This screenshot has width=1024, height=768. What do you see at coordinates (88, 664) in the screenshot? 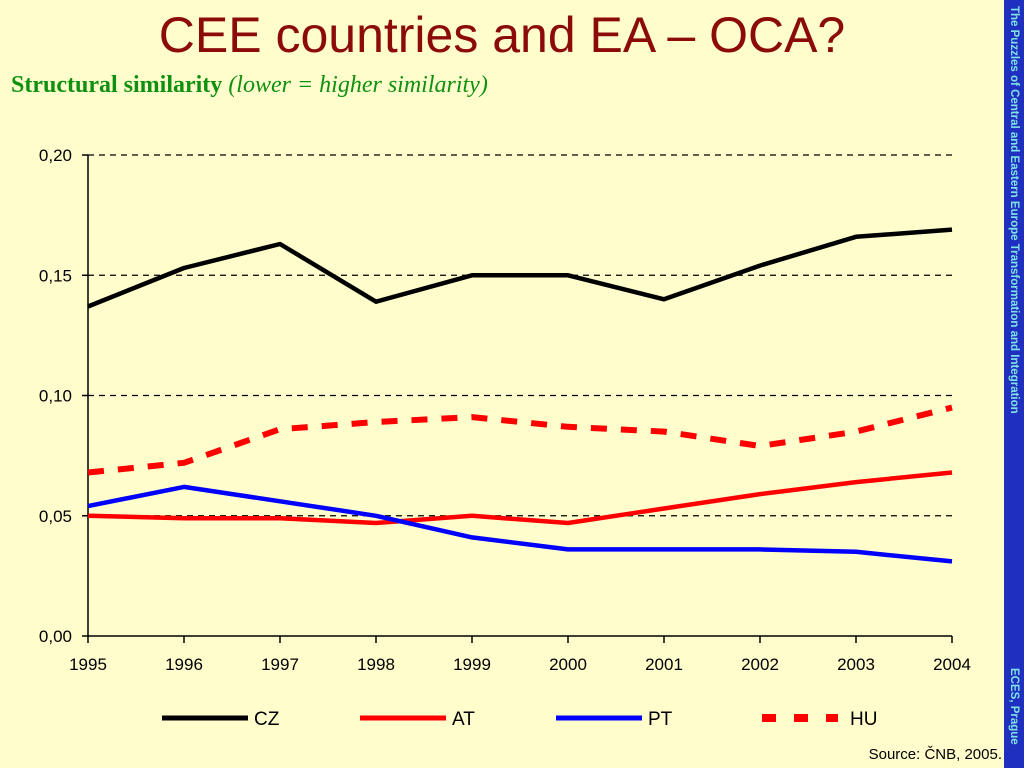
I see `x-tick-label: 1995` at bounding box center [88, 664].